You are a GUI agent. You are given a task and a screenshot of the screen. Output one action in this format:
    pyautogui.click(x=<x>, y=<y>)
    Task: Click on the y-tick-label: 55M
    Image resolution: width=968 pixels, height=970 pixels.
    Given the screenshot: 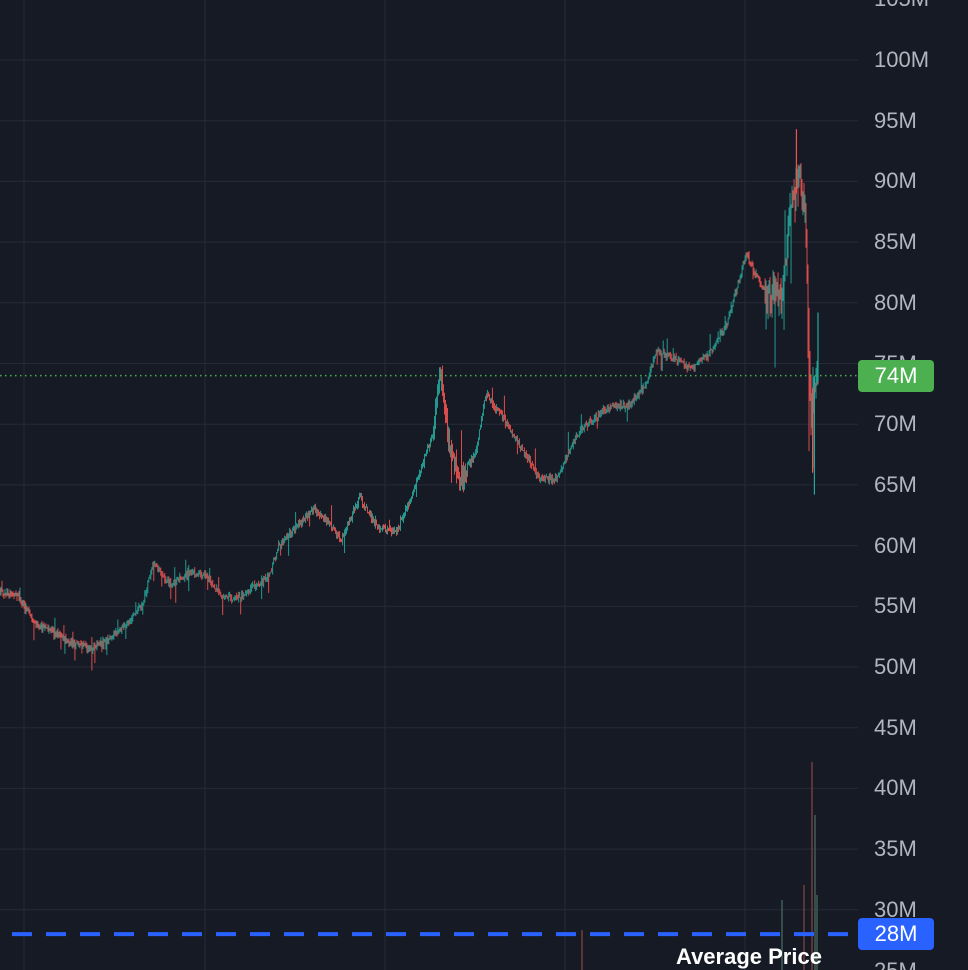 What is the action you would take?
    pyautogui.click(x=895, y=606)
    